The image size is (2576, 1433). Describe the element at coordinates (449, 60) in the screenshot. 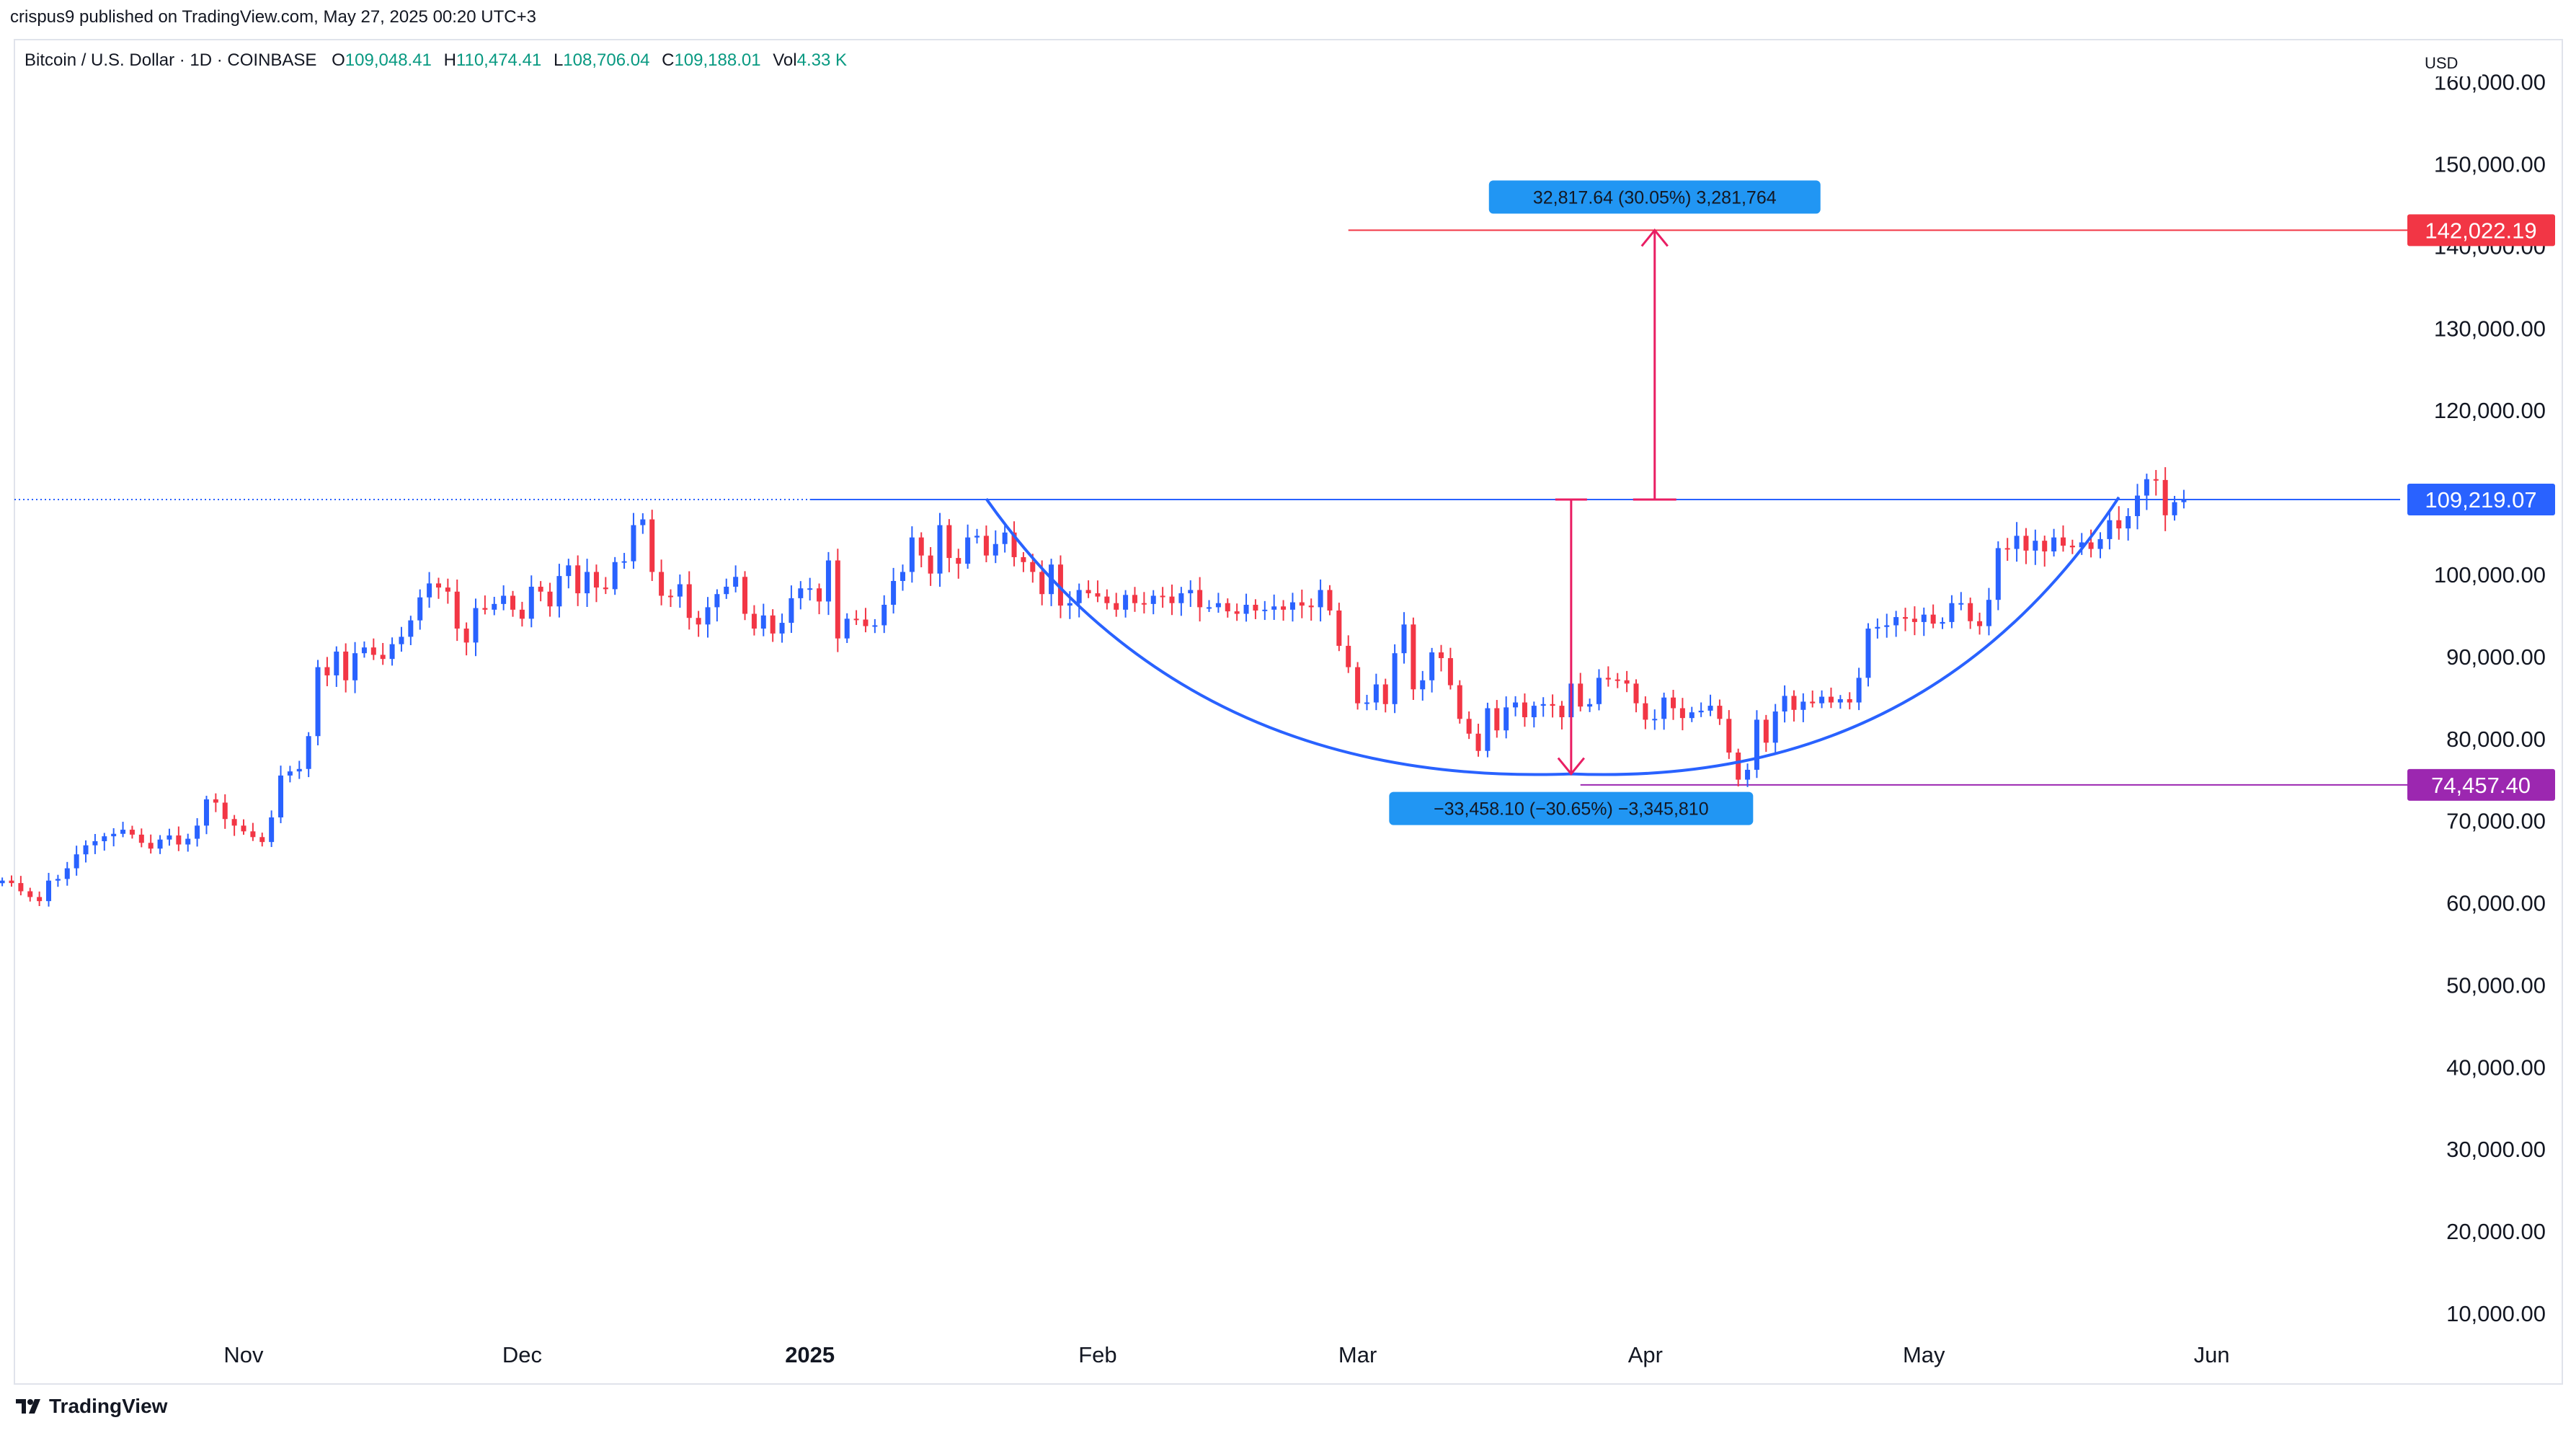

I see `high-label: H` at that location.